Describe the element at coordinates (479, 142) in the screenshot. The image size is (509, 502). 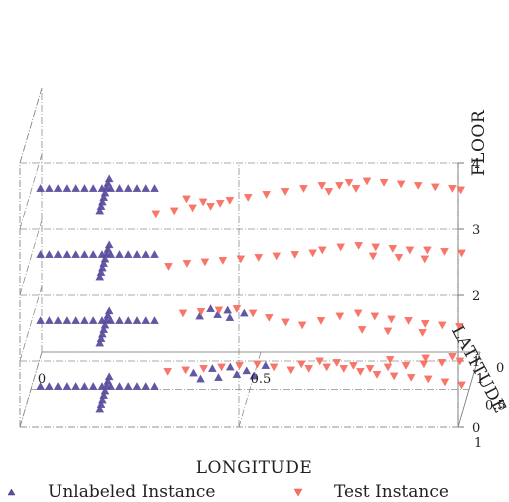
I see `z-axis-label: FLOOR` at that location.